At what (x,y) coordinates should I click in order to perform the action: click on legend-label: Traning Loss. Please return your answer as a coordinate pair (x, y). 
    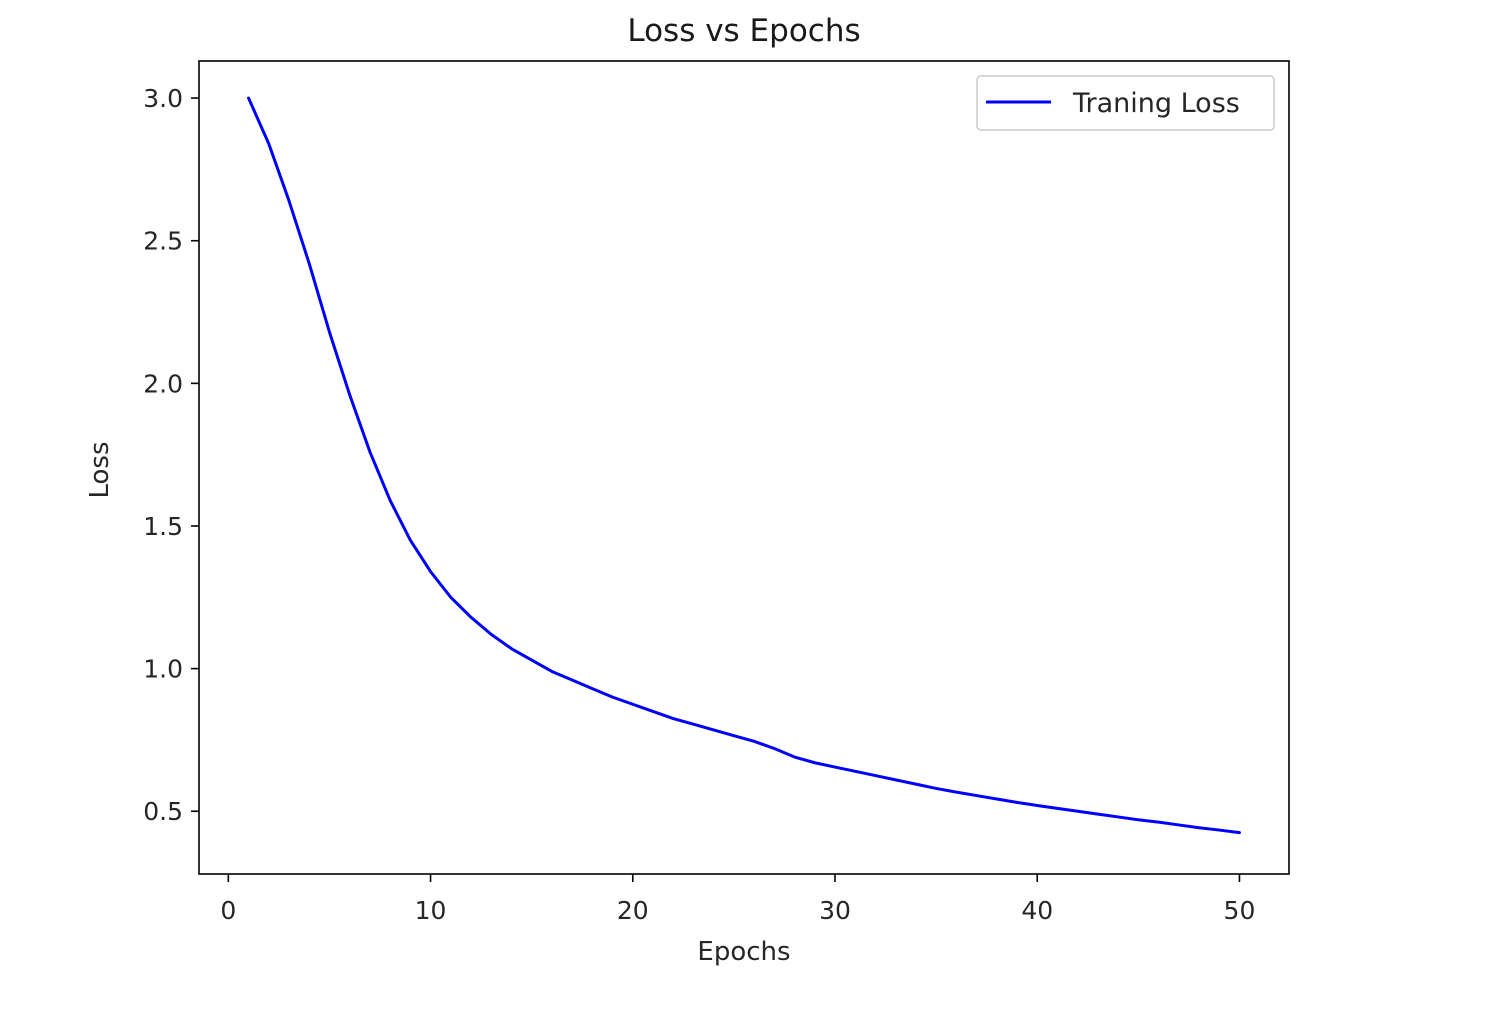
    Looking at the image, I should click on (1156, 103).